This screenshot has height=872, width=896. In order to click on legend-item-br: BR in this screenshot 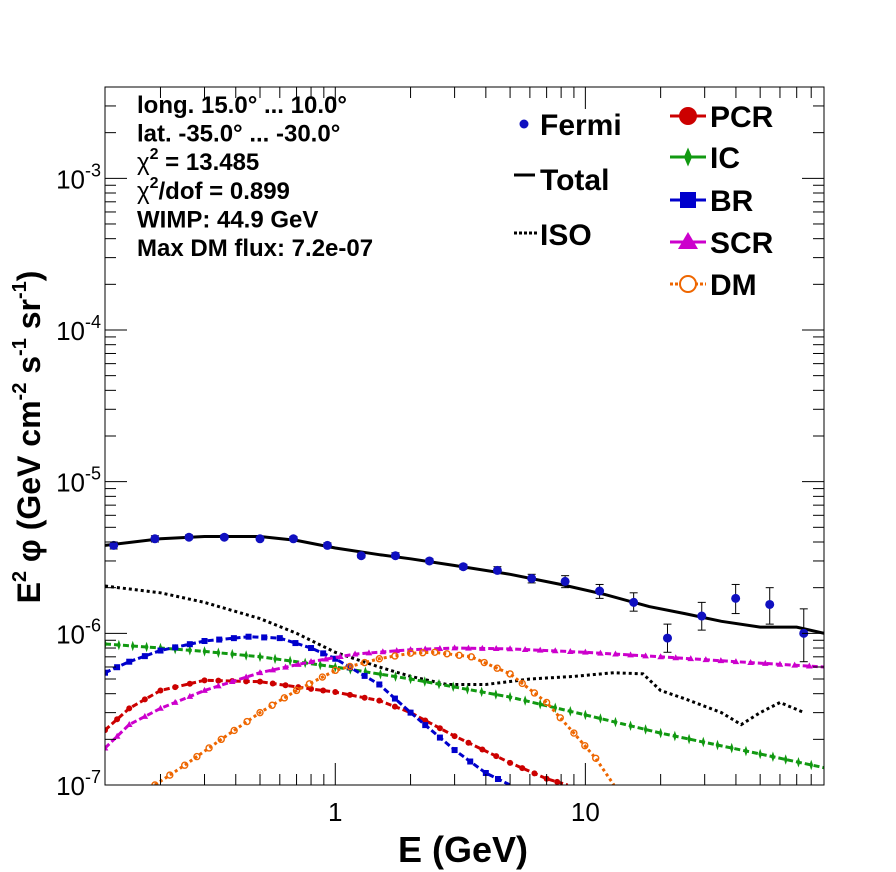, I will do `click(712, 201)`.